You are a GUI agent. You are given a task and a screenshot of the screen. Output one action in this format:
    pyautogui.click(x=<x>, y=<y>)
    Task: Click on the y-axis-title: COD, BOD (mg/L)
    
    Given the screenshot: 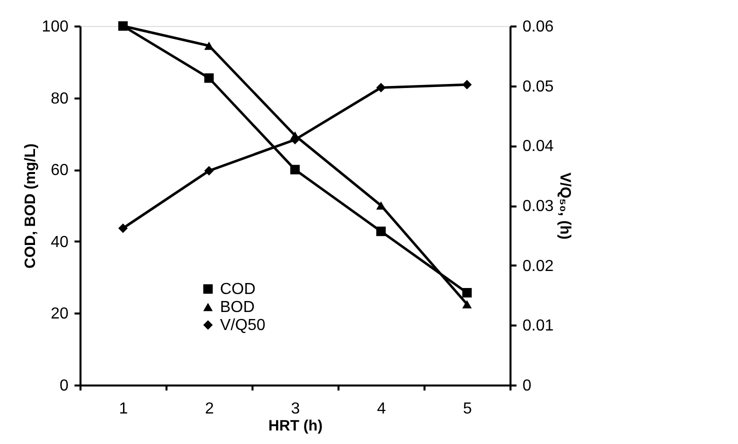 What is the action you would take?
    pyautogui.click(x=30, y=206)
    